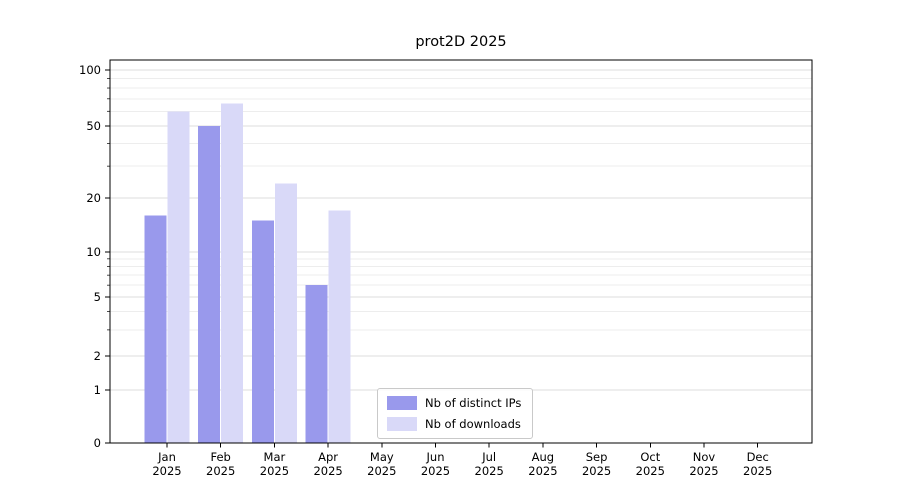 The image size is (900, 500). What do you see at coordinates (93, 198) in the screenshot?
I see `y-tick-label: 20` at bounding box center [93, 198].